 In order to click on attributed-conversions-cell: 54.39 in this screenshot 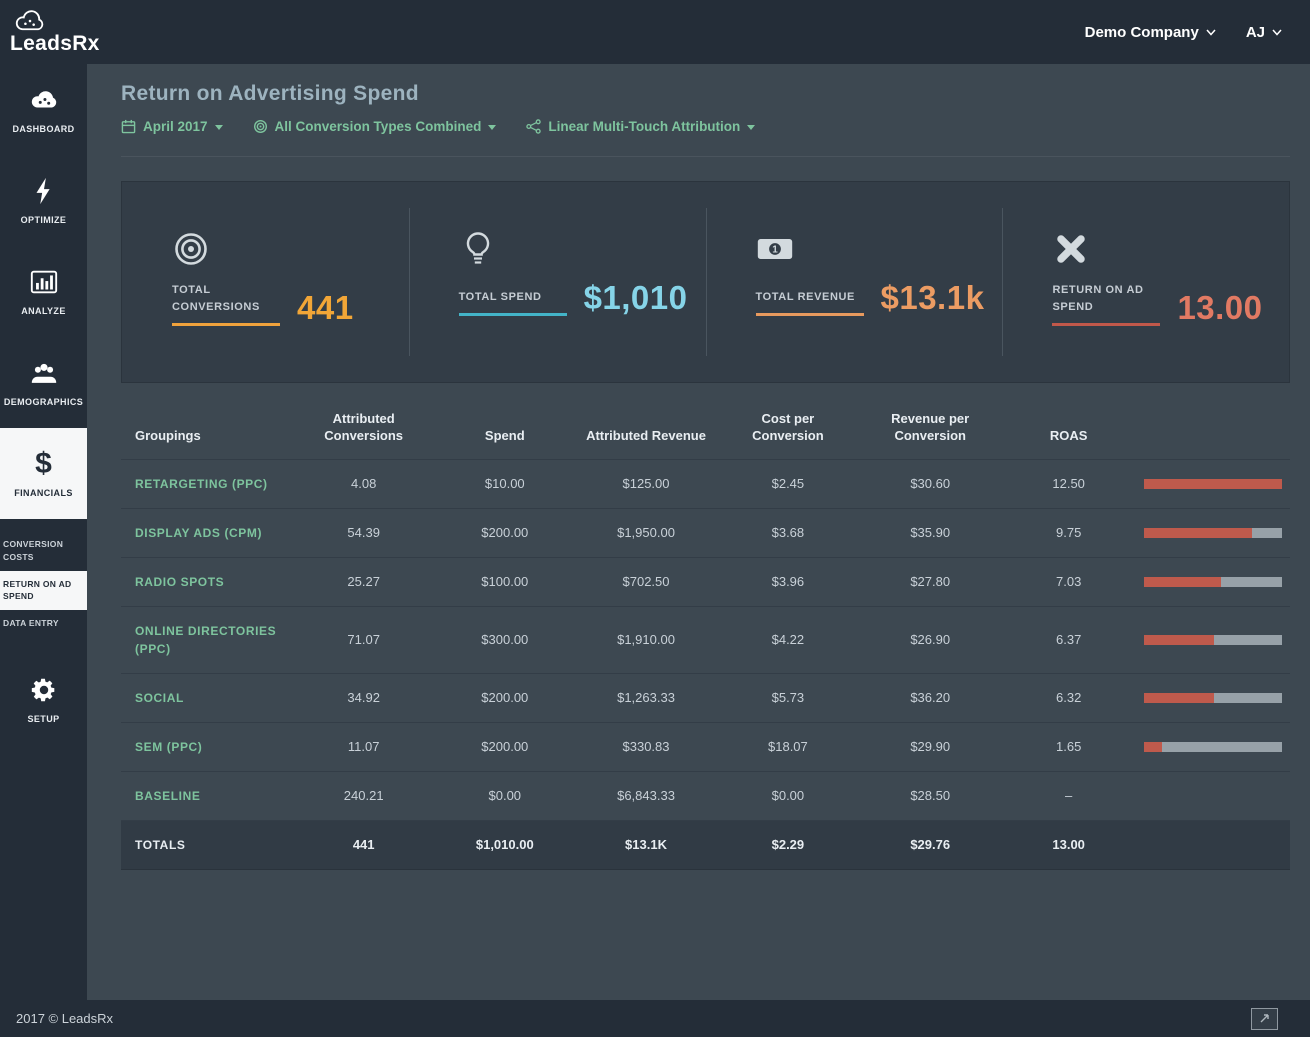, I will do `click(364, 532)`.